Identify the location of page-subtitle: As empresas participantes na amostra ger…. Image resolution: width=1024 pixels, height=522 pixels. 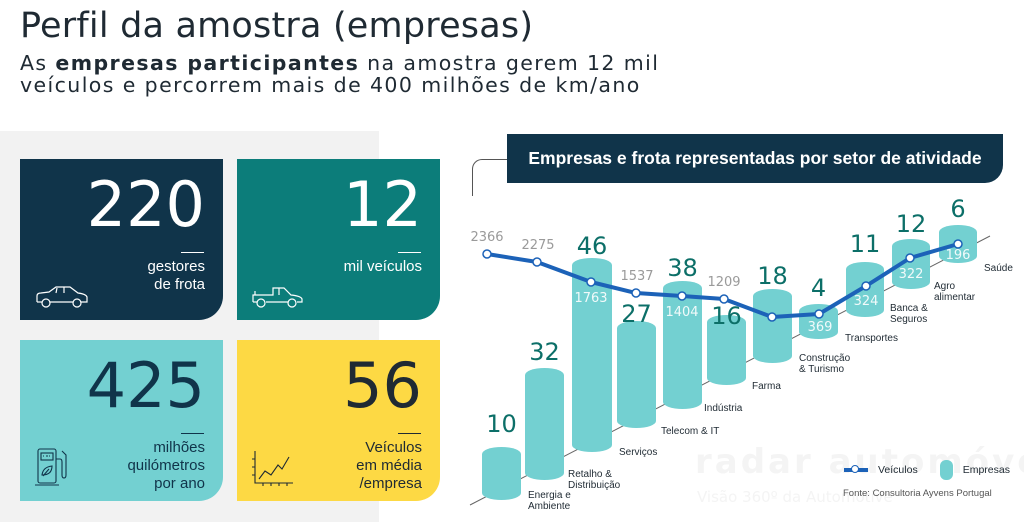
(339, 74).